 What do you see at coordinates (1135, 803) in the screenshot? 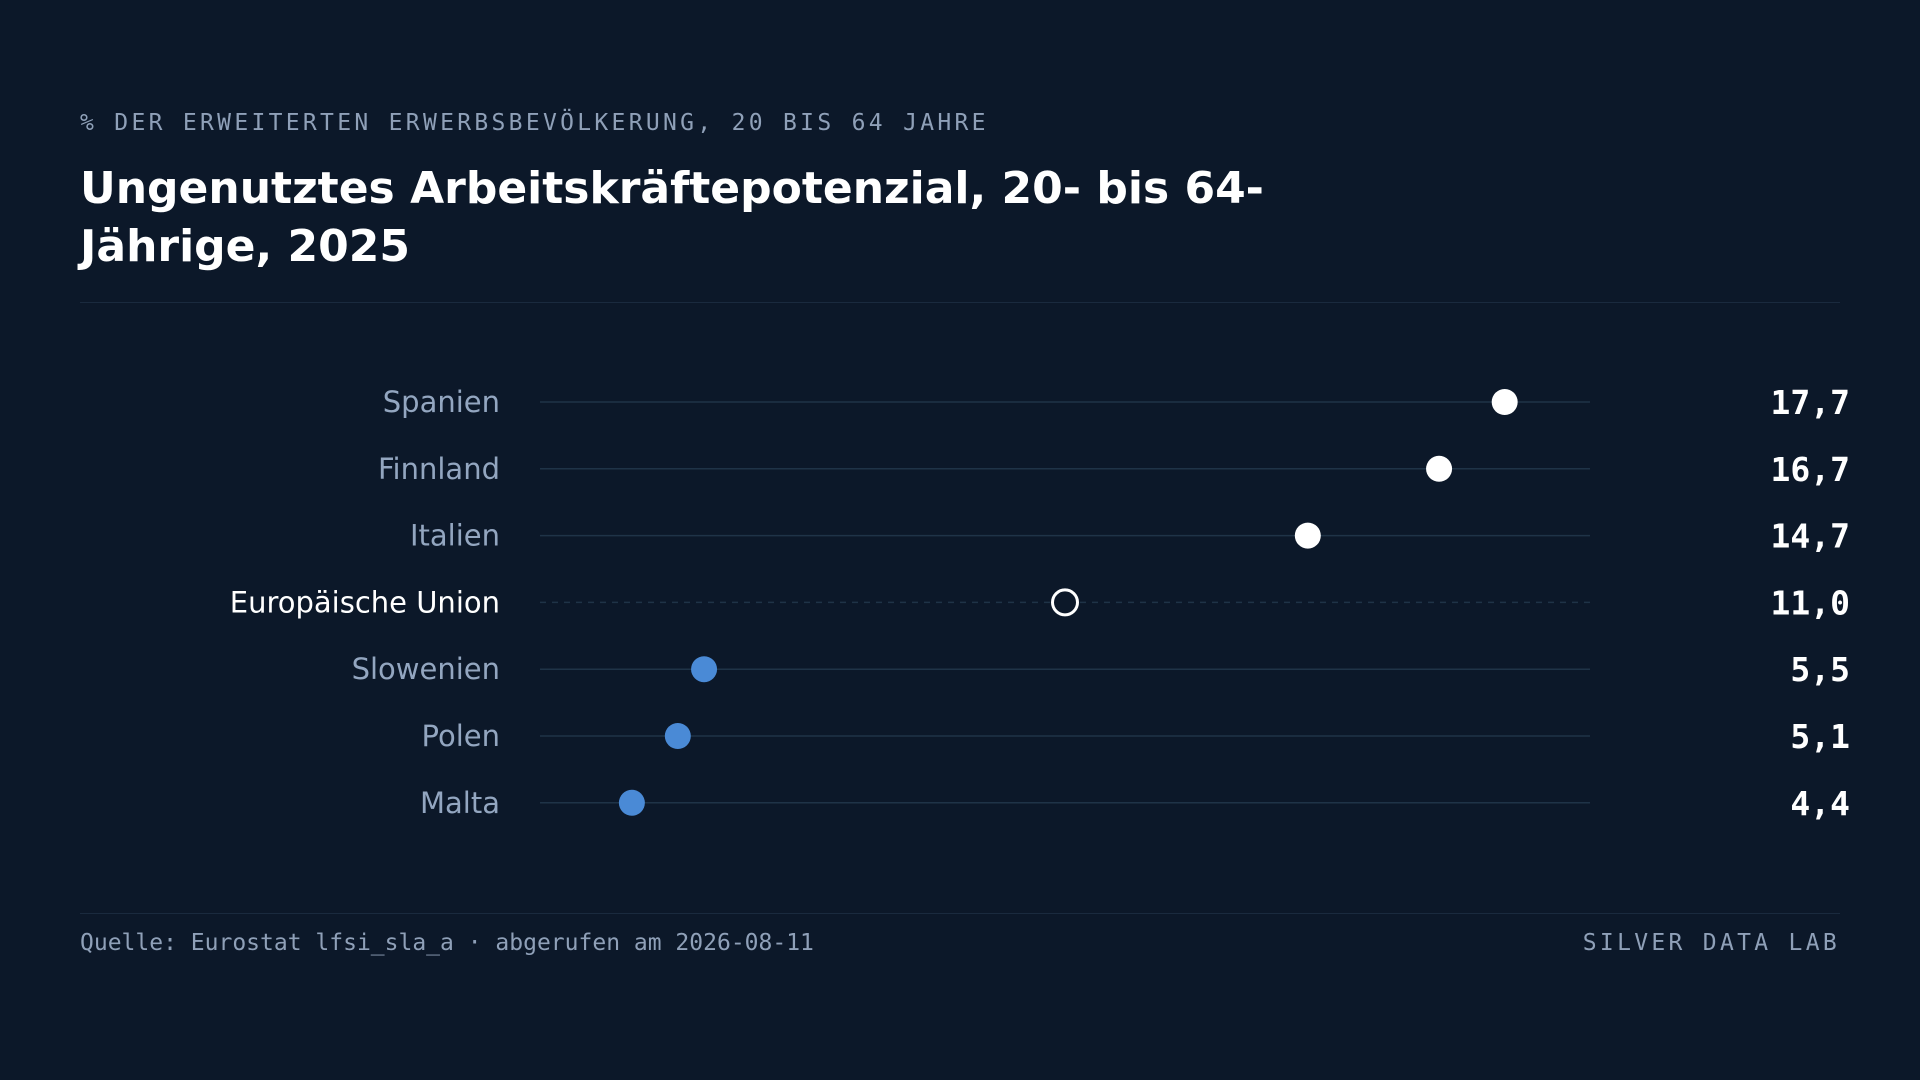
I see `chart-row: Malta 4,4` at bounding box center [1135, 803].